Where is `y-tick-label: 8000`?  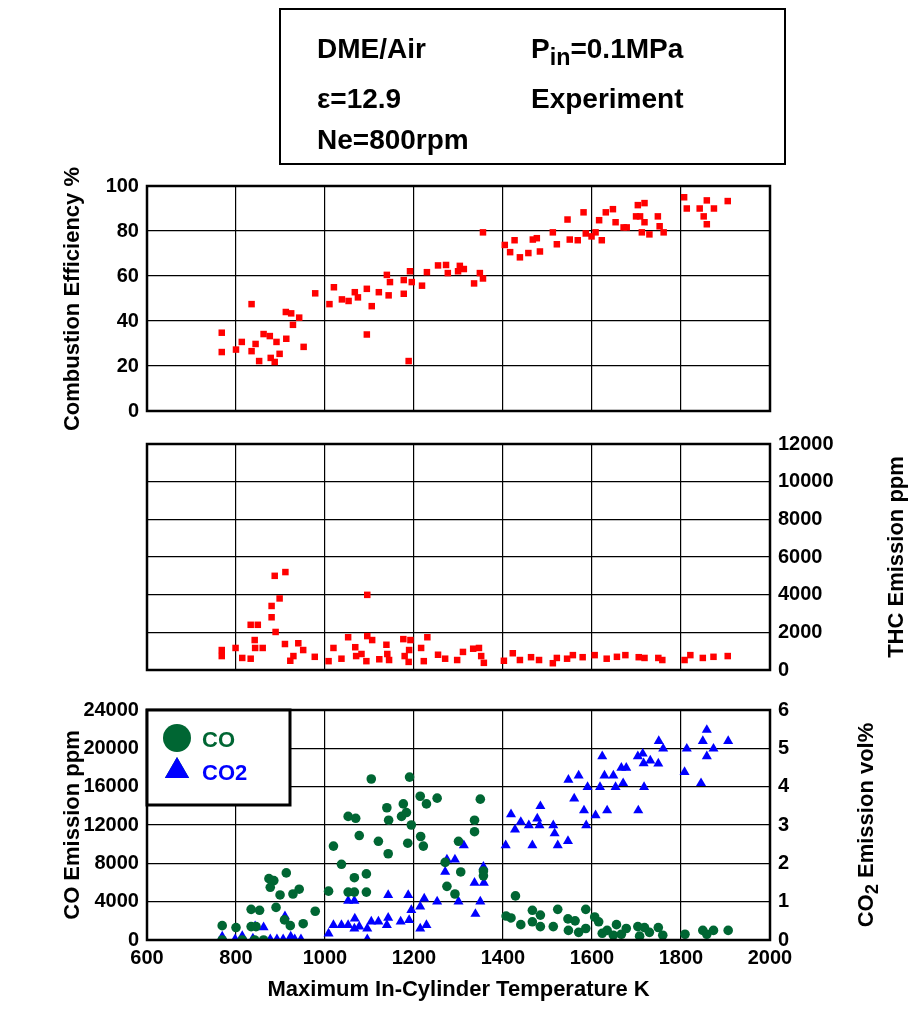 y-tick-label: 8000 is located at coordinates (116, 861).